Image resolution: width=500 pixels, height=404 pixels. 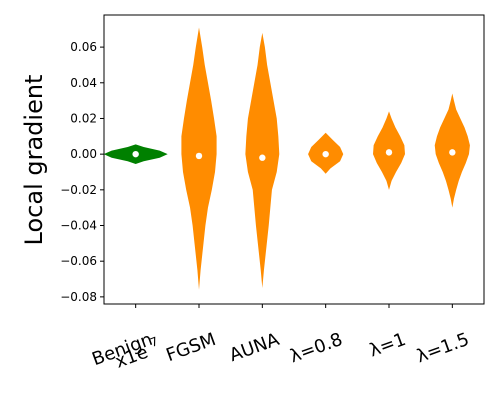 I want to click on y-tick-label: −0.04, so click(x=78, y=226).